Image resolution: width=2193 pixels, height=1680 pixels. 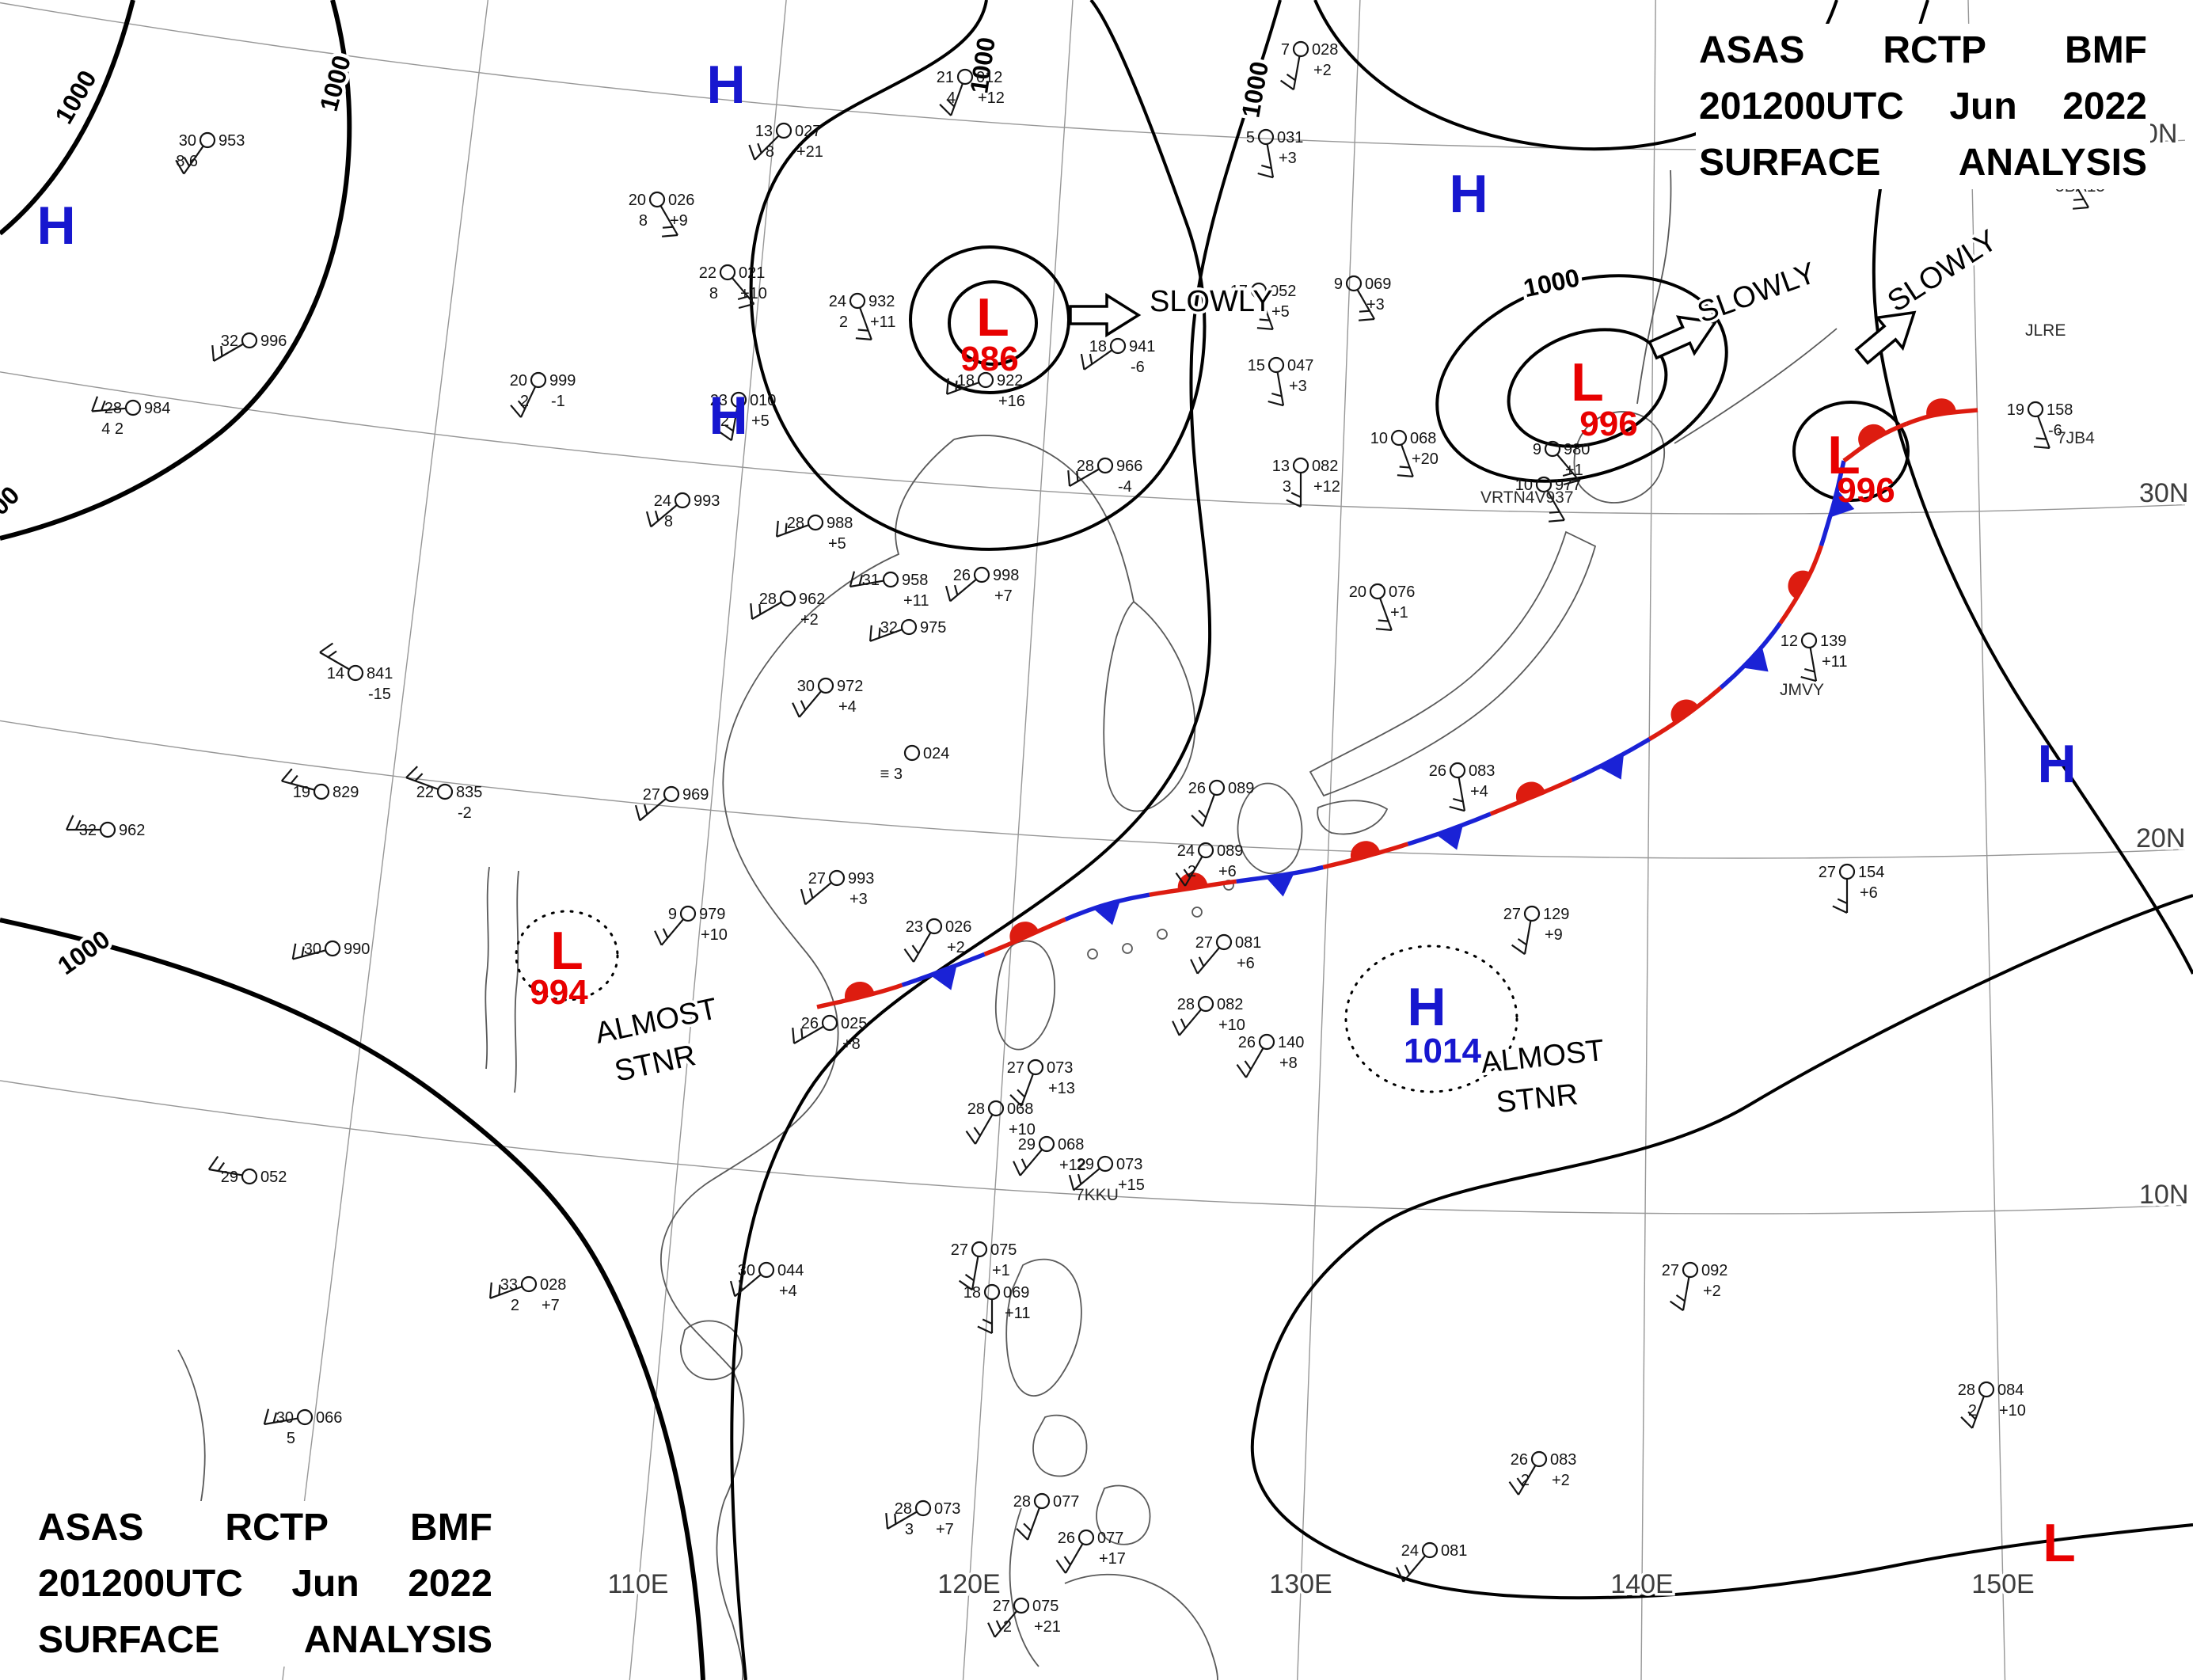 What do you see at coordinates (1274, 153) in the screenshot?
I see `station-plot: 5 031 +3` at bounding box center [1274, 153].